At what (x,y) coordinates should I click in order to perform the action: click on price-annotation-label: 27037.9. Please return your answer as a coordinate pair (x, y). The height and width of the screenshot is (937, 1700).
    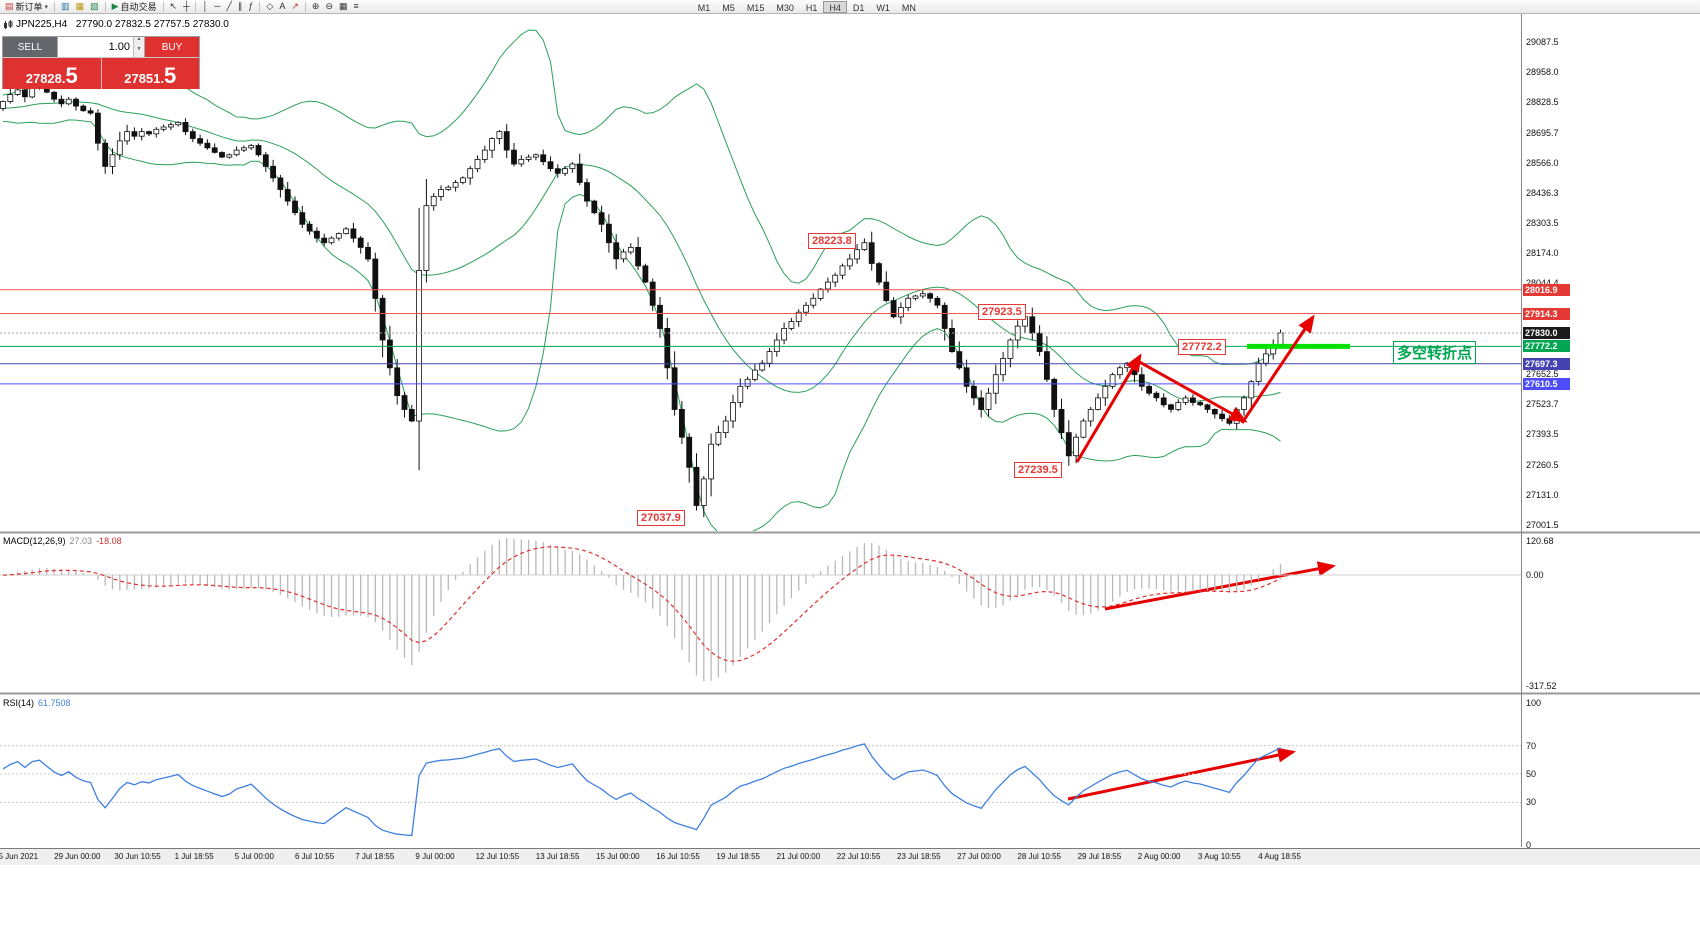
    Looking at the image, I should click on (661, 518).